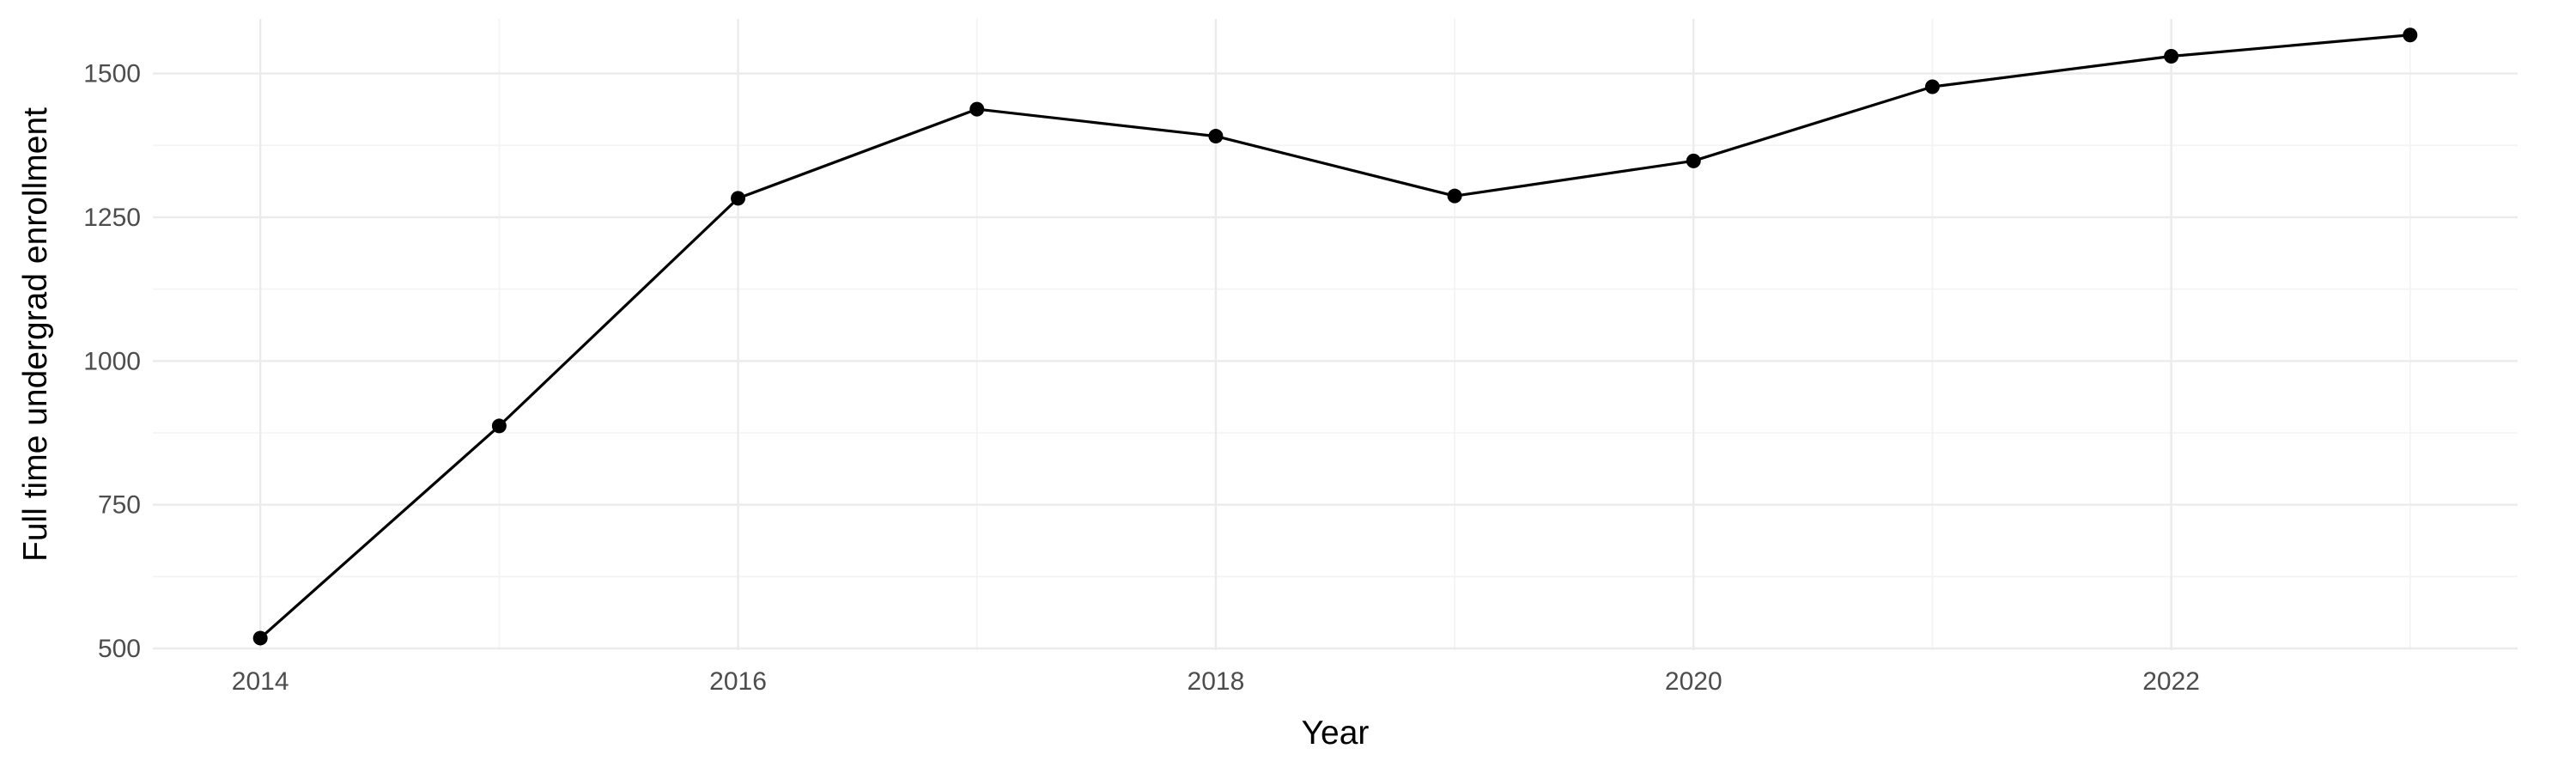  I want to click on y-tick-label: 1250, so click(112, 218).